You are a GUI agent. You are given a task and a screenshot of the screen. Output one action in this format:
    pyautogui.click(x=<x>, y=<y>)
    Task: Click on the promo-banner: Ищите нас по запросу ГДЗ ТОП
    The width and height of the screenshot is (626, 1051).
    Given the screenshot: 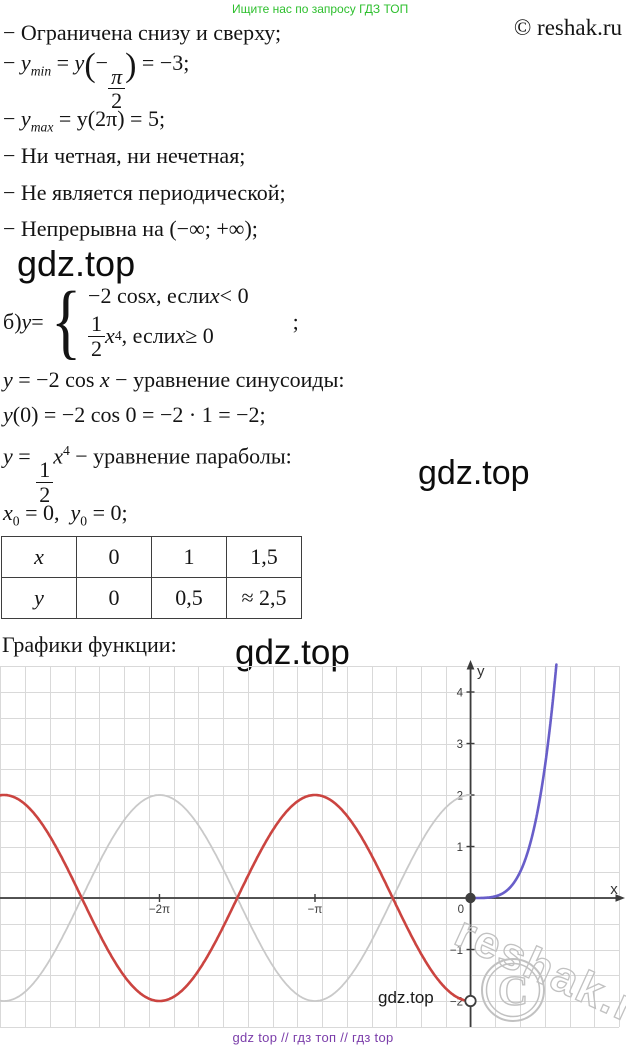 What is the action you would take?
    pyautogui.click(x=320, y=9)
    